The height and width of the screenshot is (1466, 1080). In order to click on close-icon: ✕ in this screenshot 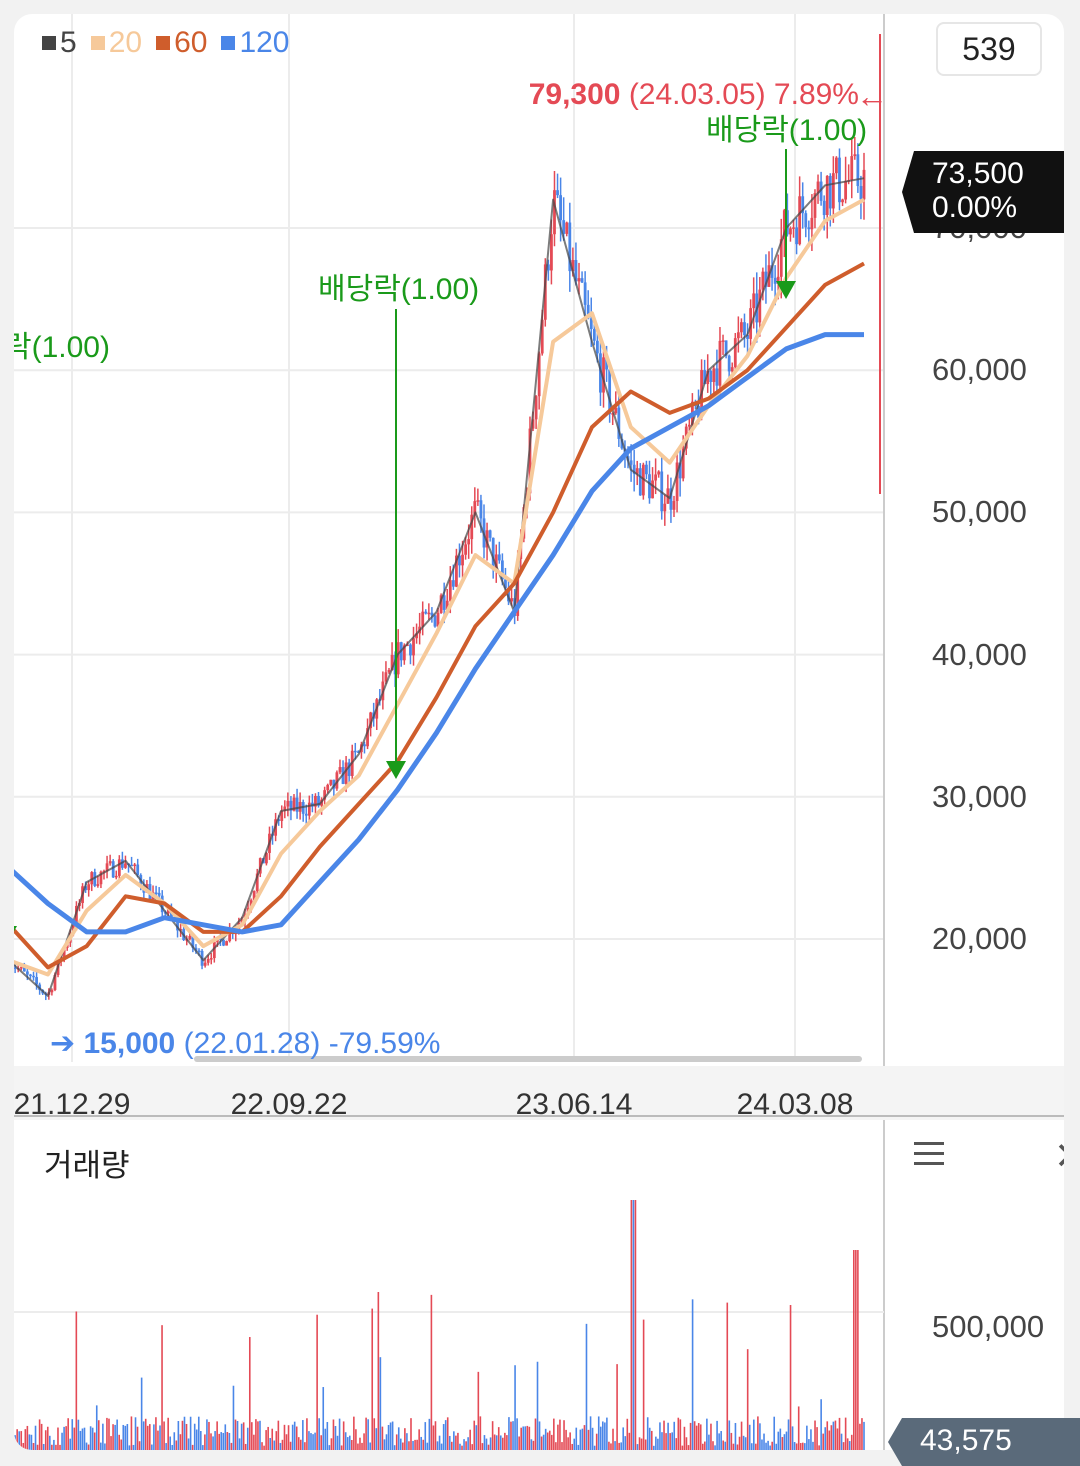, I will do `click(1059, 1157)`.